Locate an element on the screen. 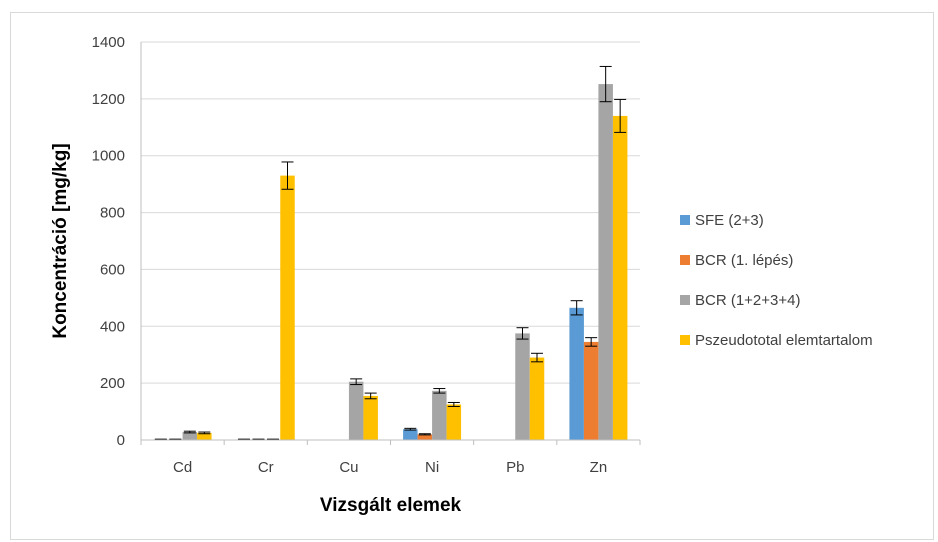  y-tick-label: 400 is located at coordinates (112, 326).